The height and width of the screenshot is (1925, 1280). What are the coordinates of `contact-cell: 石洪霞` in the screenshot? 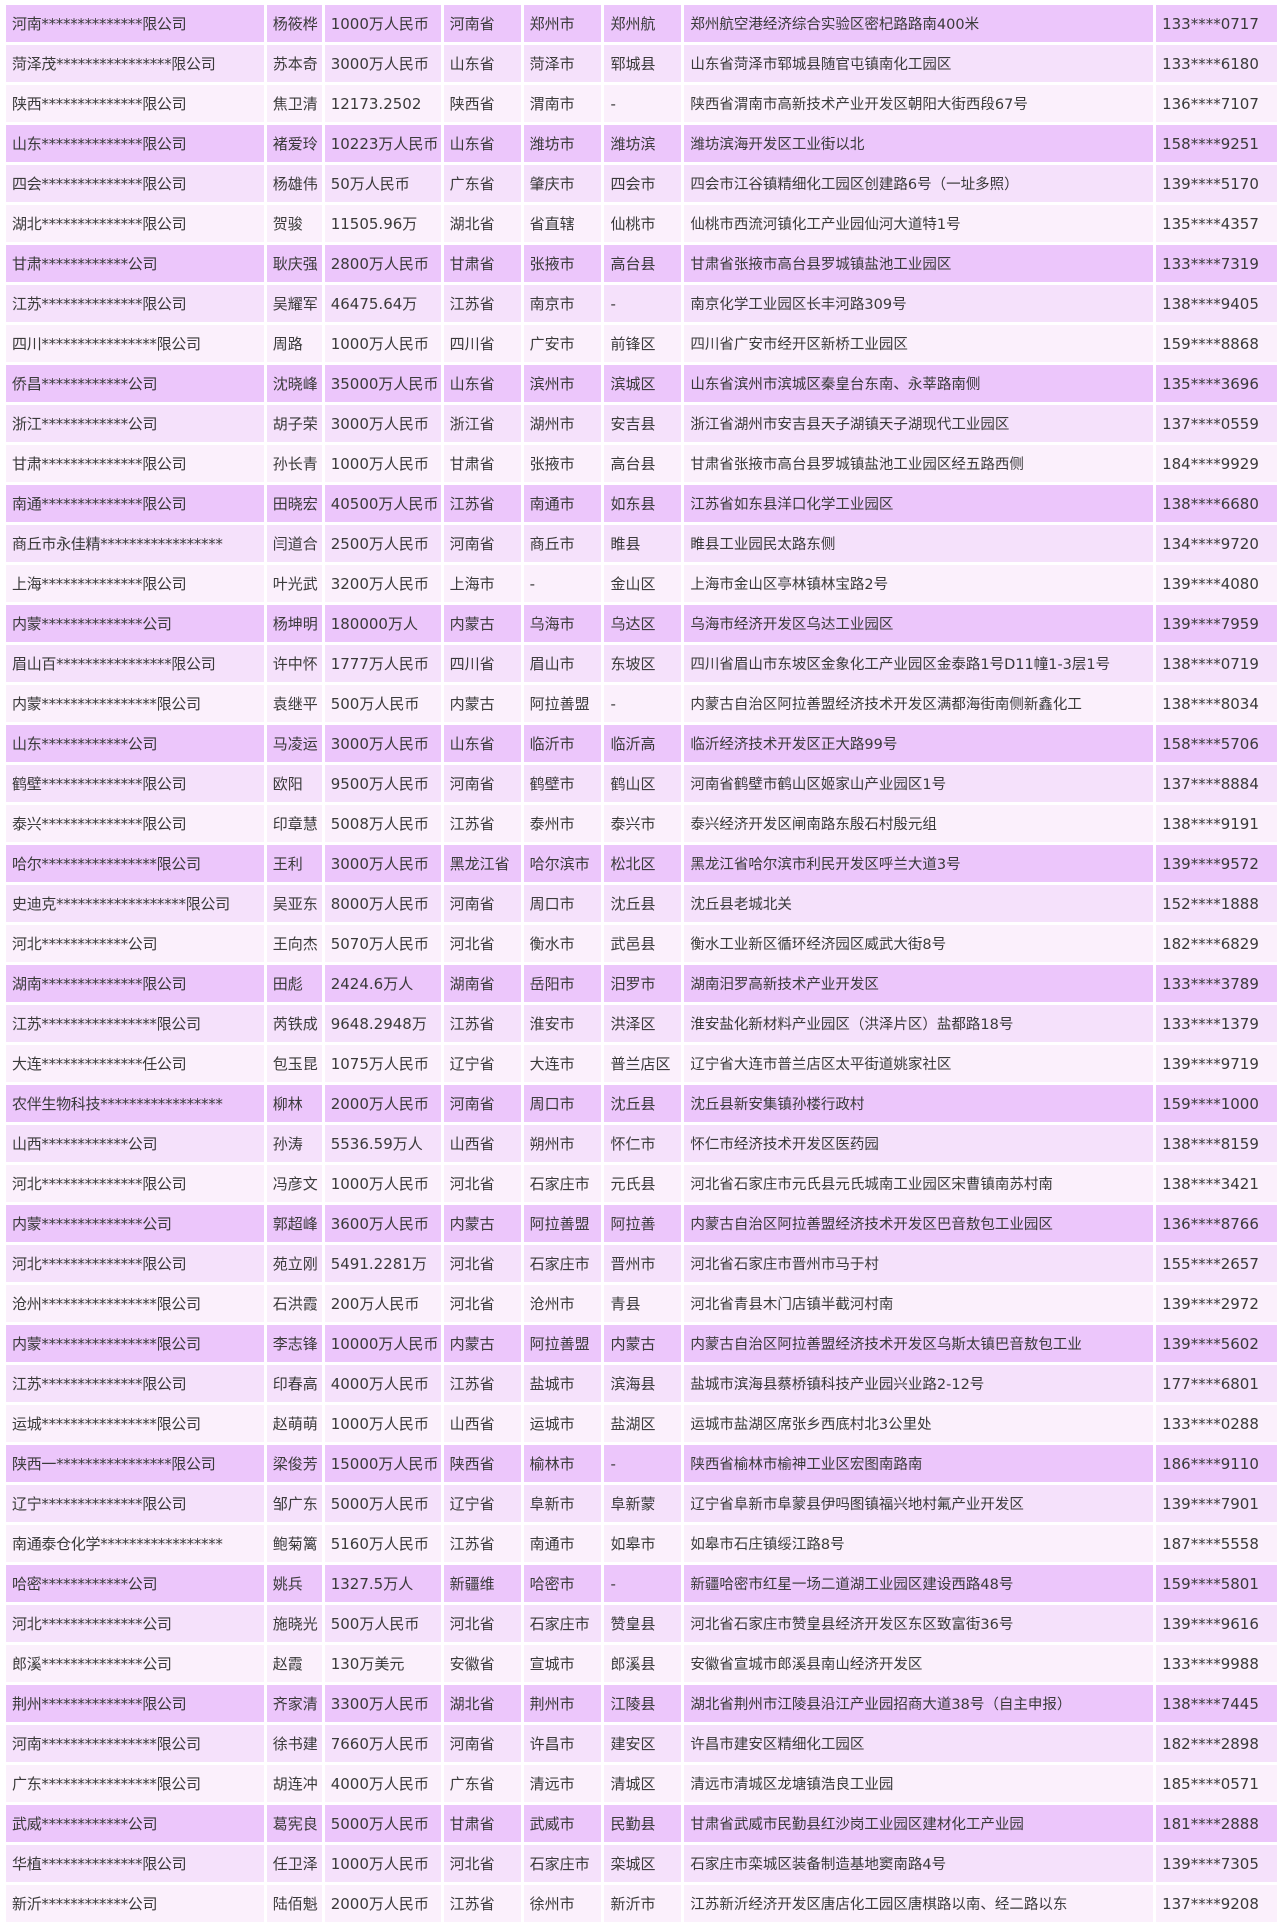 It's located at (294, 1303).